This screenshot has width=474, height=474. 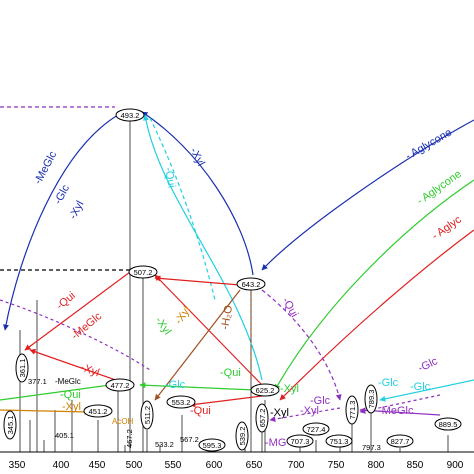 I want to click on peak-text: 827.7, so click(x=400, y=441).